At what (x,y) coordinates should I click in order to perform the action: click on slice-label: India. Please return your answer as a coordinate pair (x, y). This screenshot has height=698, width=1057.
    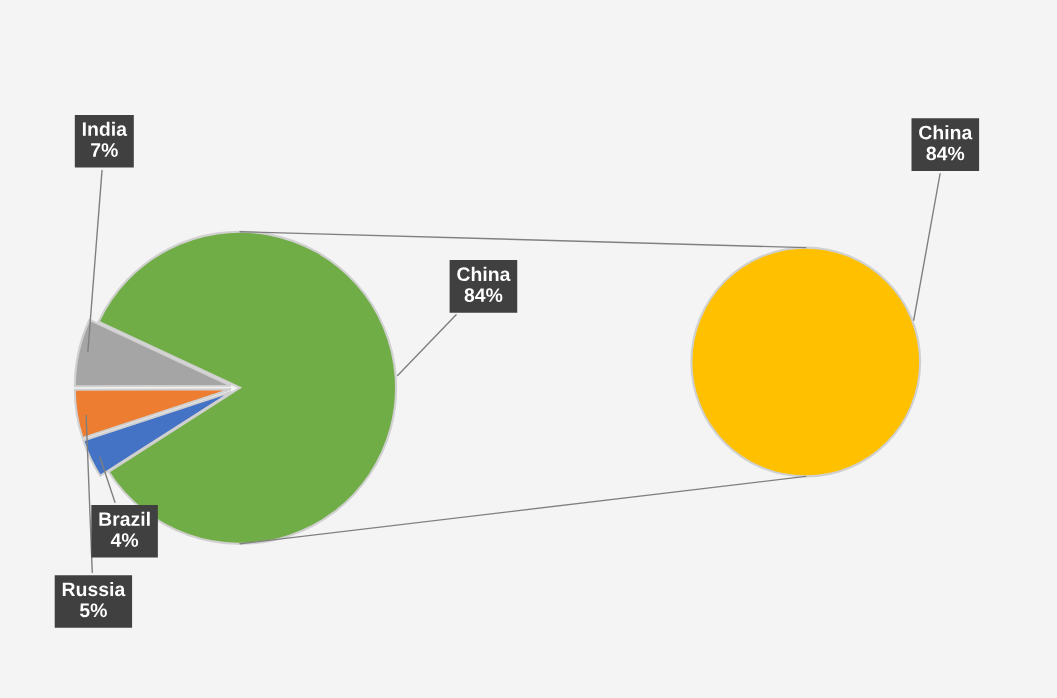
    Looking at the image, I should click on (105, 128).